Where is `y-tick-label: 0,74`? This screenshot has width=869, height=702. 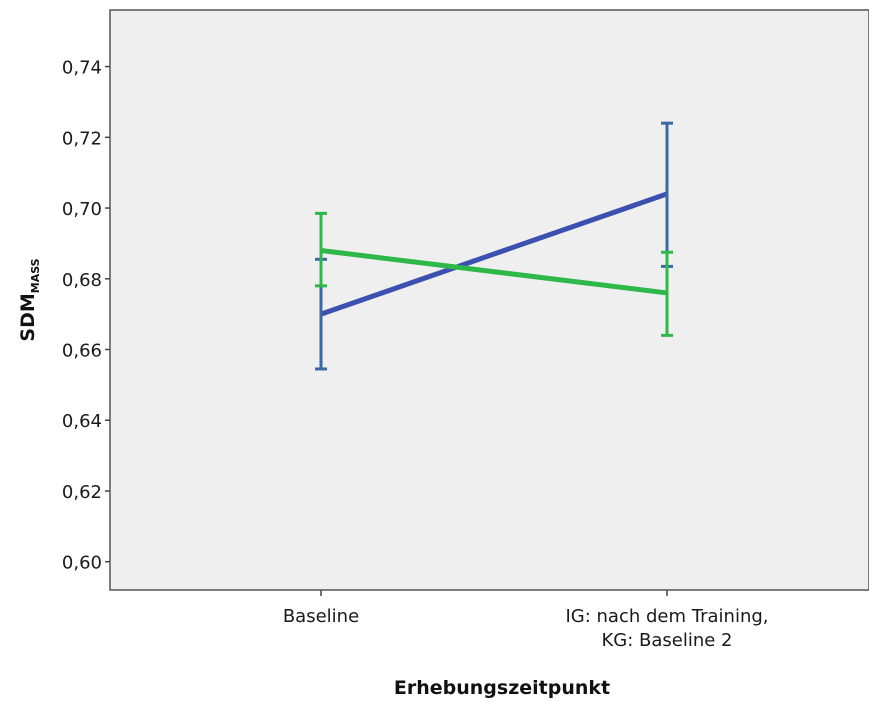
y-tick-label: 0,74 is located at coordinates (82, 68).